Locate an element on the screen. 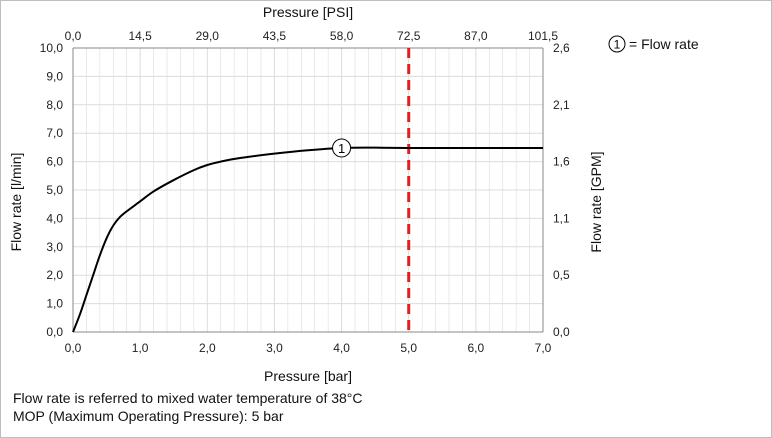 Image resolution: width=772 pixels, height=438 pixels. x2-tick-label: 87,0 is located at coordinates (476, 36).